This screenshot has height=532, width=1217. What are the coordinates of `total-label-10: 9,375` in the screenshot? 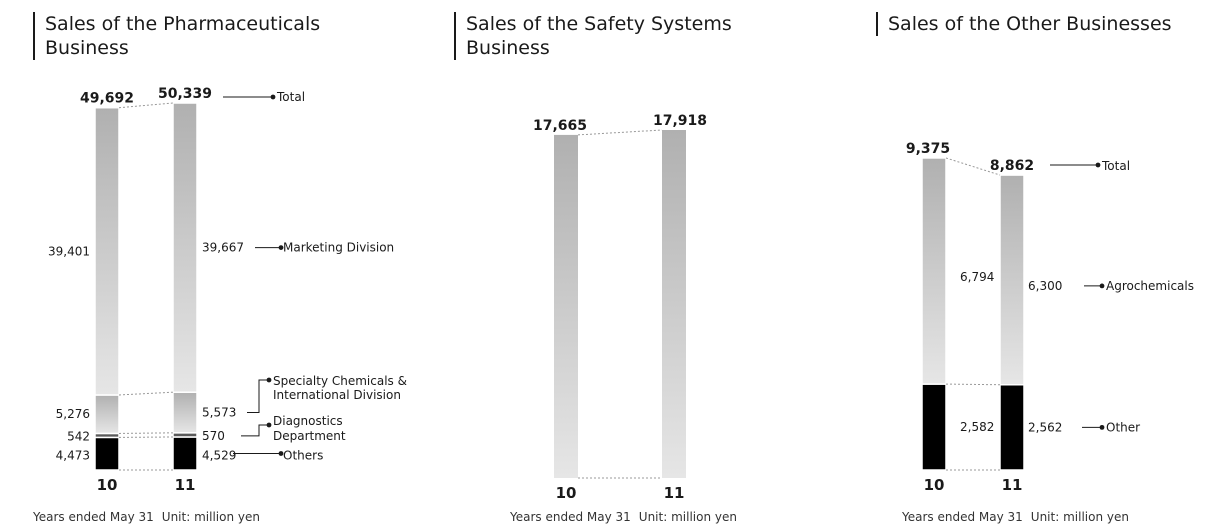 It's located at (928, 149).